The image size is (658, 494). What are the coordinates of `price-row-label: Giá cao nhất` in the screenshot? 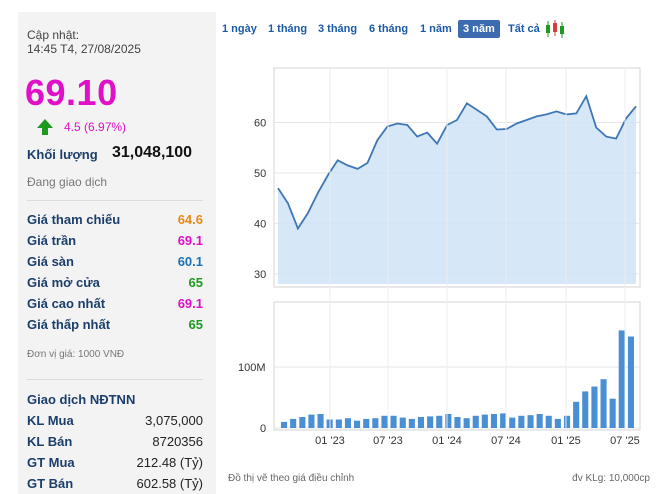 It's located at (66, 303).